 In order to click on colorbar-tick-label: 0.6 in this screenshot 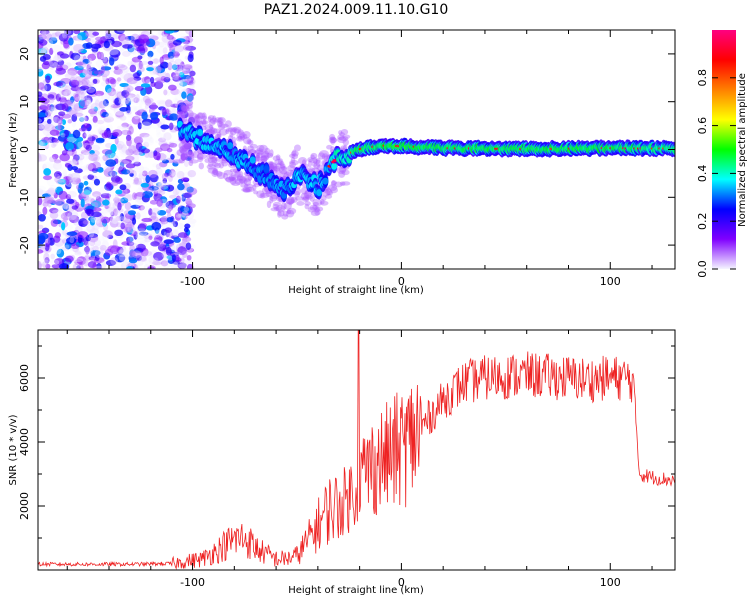, I will do `click(702, 126)`.